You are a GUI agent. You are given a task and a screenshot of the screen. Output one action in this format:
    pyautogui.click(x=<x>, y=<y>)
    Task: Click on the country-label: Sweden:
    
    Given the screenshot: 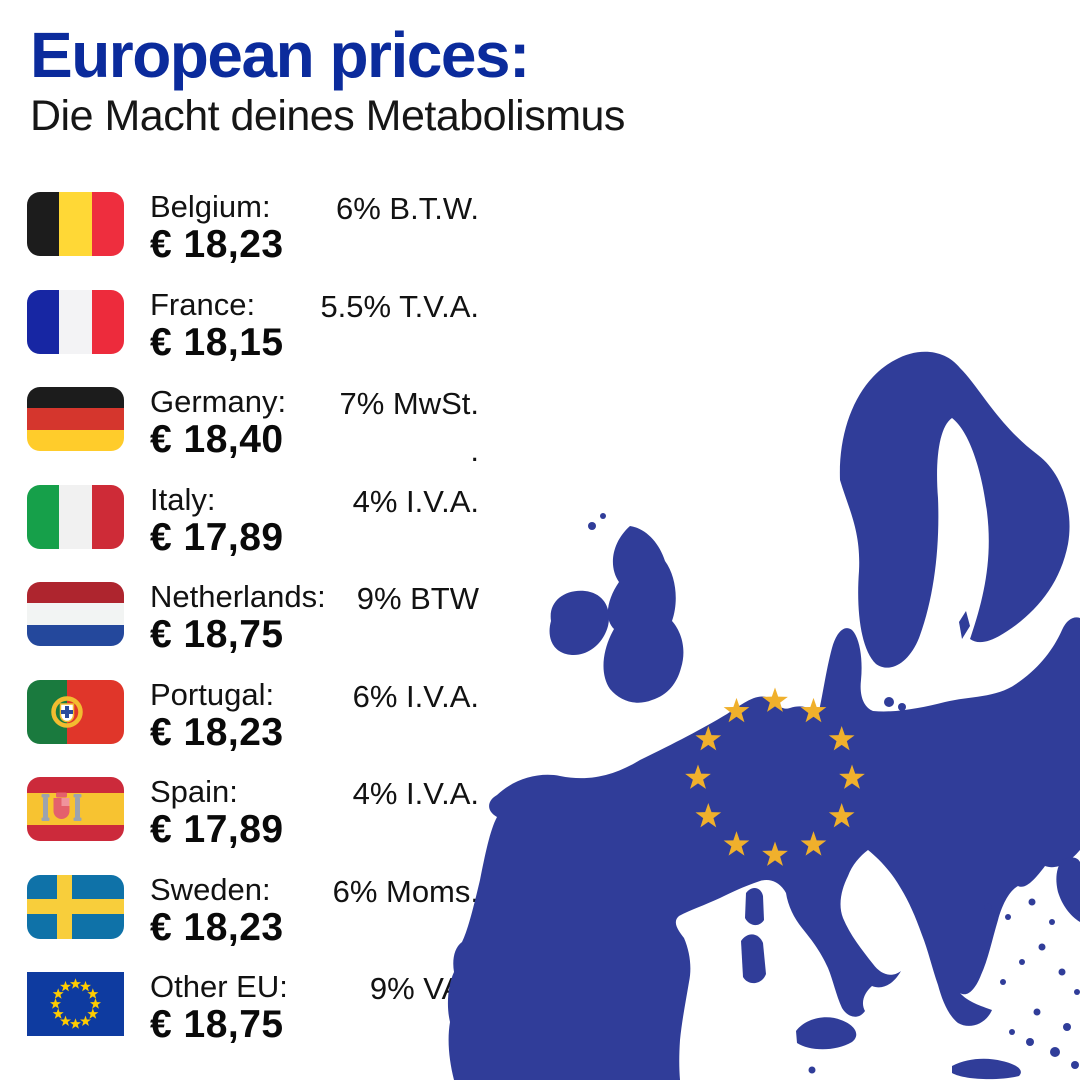 What is the action you would take?
    pyautogui.click(x=210, y=889)
    